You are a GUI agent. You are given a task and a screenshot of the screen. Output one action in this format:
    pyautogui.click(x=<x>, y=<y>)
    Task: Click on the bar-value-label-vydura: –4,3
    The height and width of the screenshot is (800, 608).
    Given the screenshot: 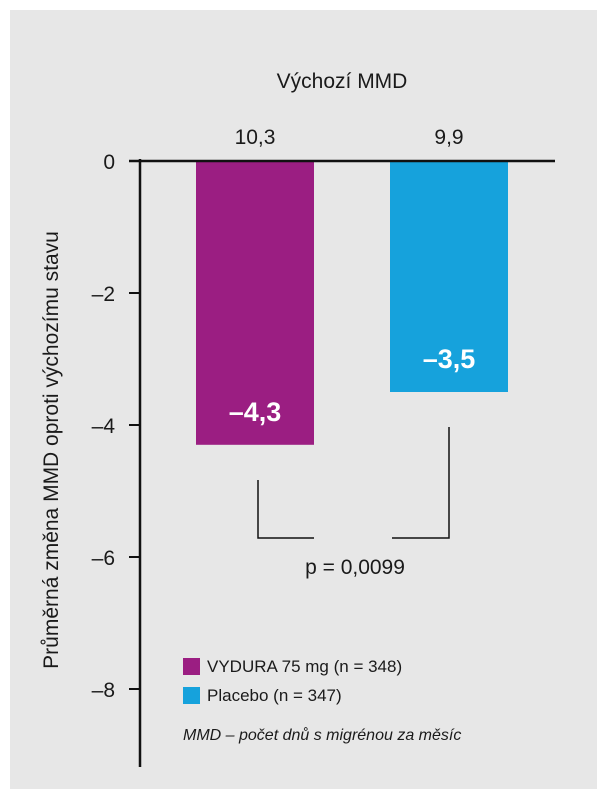 What is the action you would take?
    pyautogui.click(x=255, y=412)
    